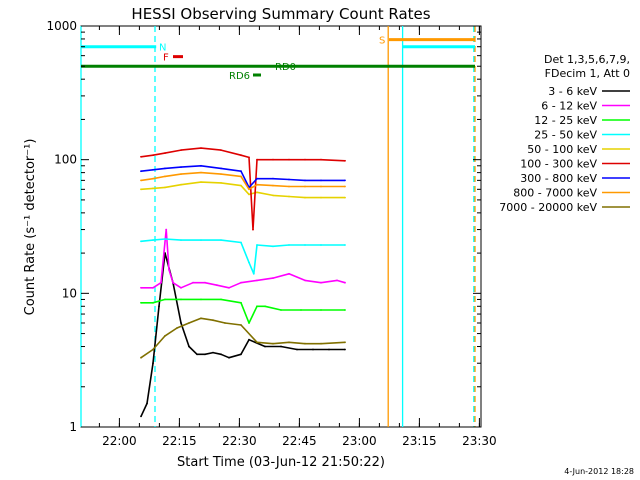 The height and width of the screenshot is (480, 640). What do you see at coordinates (65, 160) in the screenshot?
I see `y-tick-label: 100` at bounding box center [65, 160].